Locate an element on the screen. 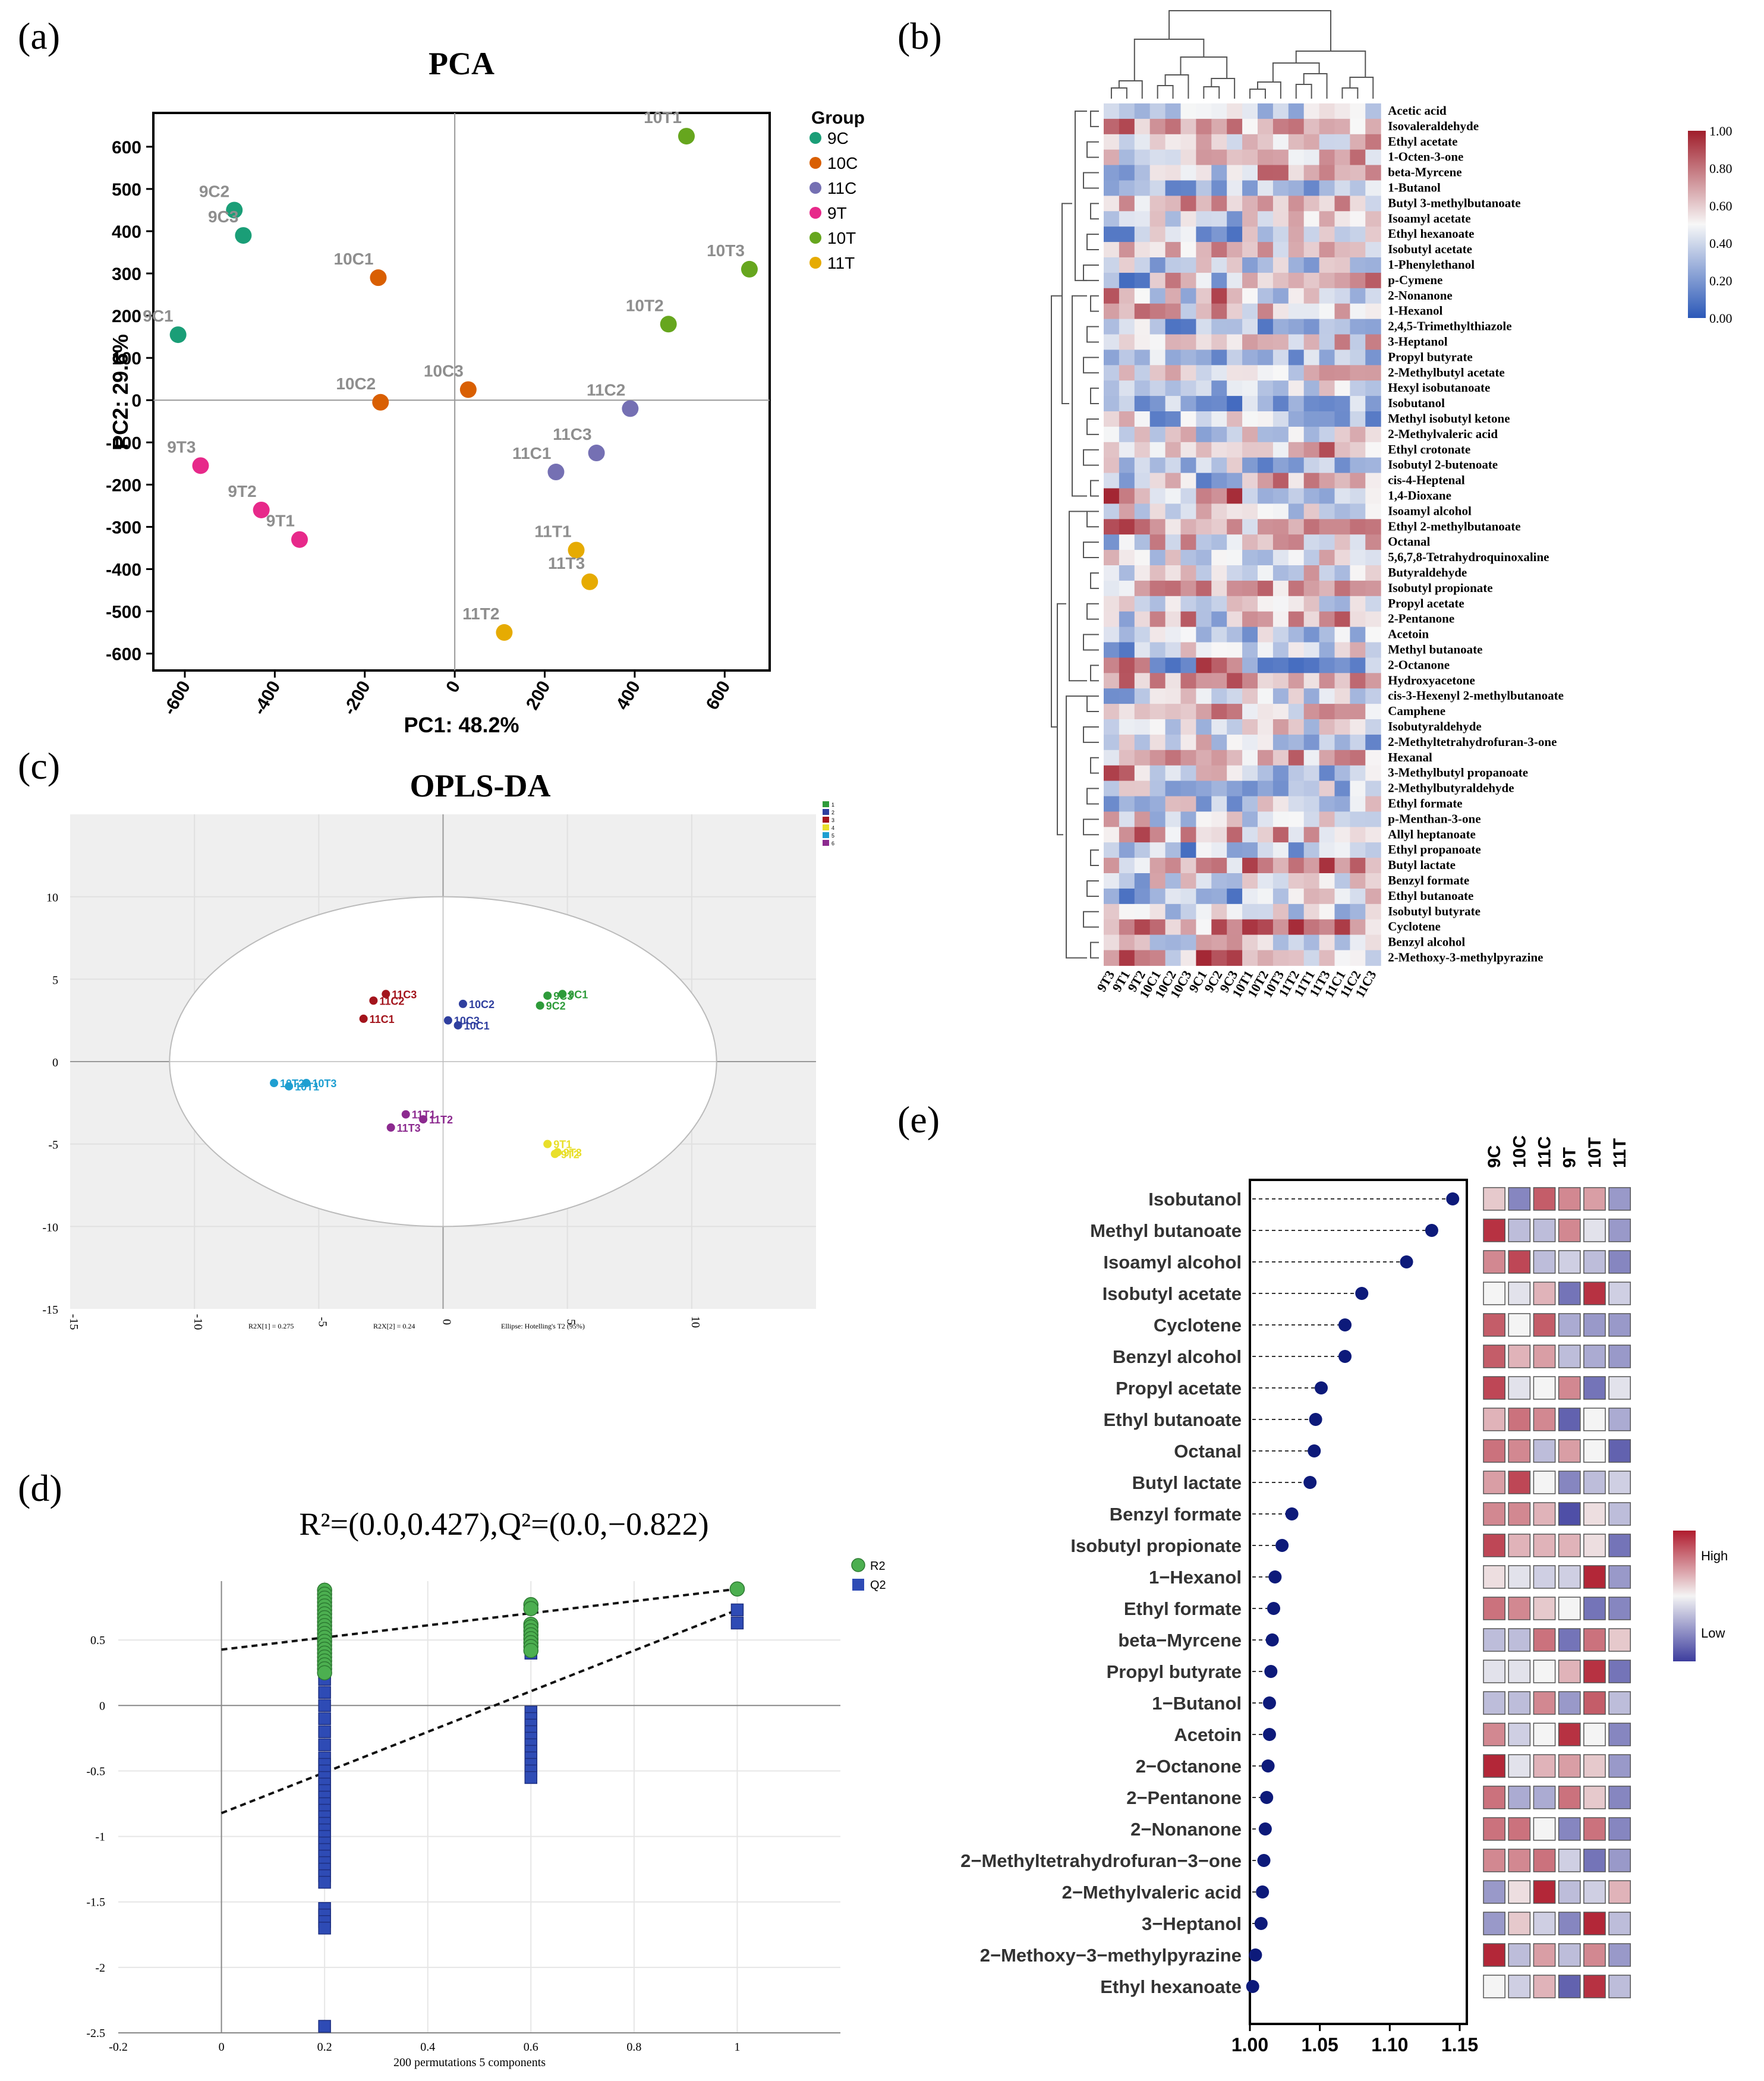 This screenshot has width=1764, height=2081. perm-xtick-label: 0.2 is located at coordinates (324, 2047).